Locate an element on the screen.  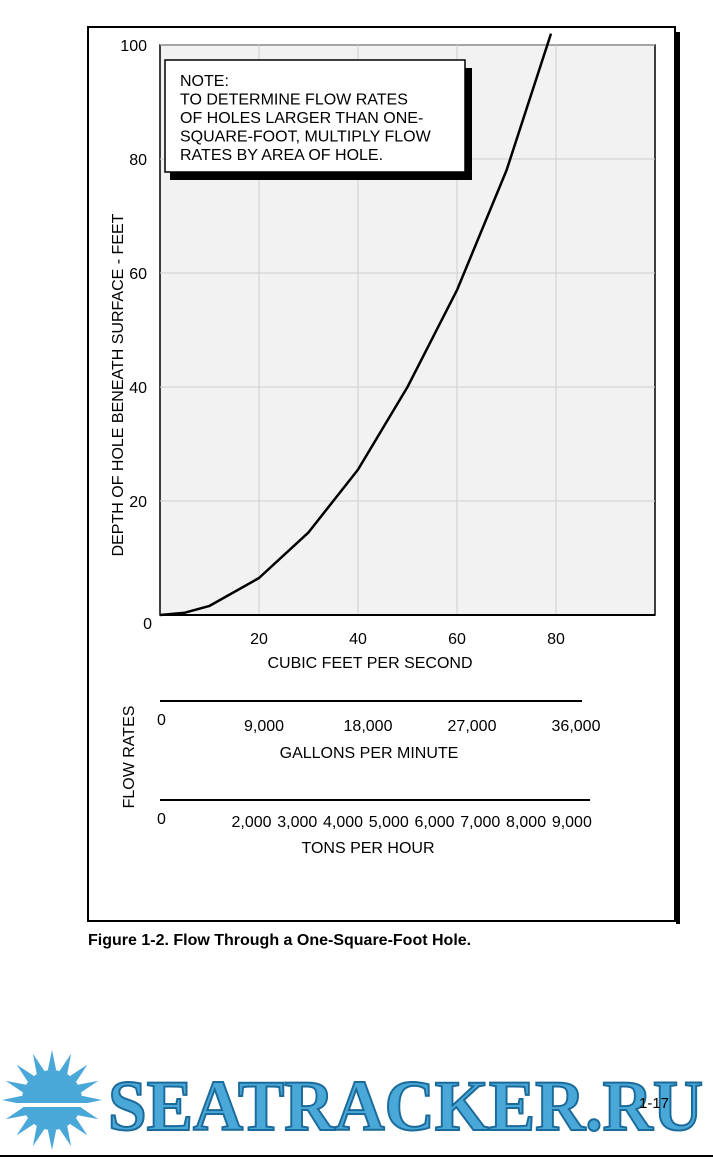
gpm-tick-label: 0 is located at coordinates (161, 720).